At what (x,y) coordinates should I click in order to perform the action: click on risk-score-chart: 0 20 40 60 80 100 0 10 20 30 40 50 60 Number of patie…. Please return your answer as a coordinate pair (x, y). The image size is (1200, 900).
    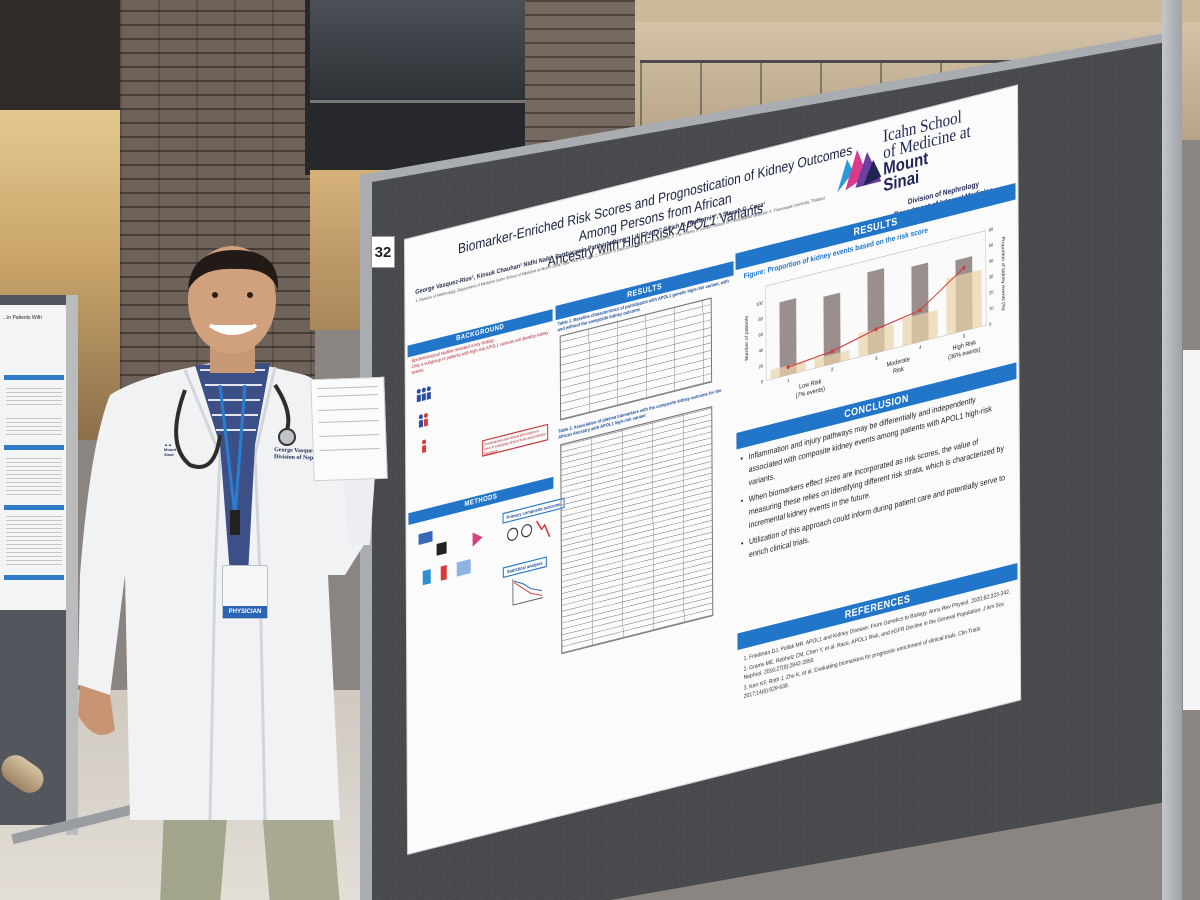
    Looking at the image, I should click on (875, 313).